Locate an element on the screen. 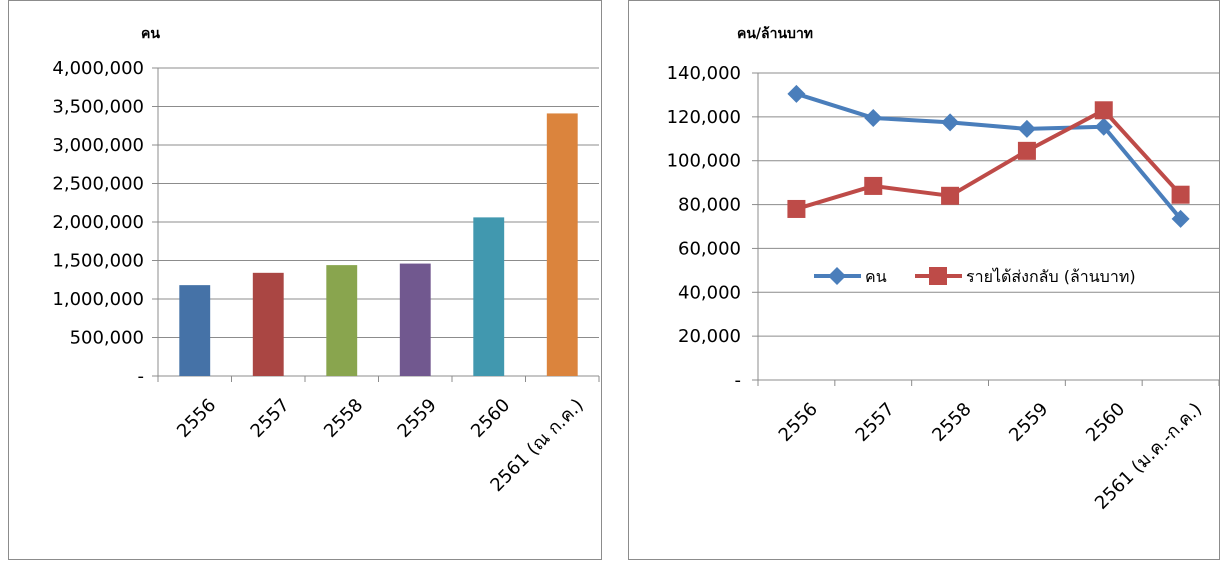  legend-marker-people is located at coordinates (837, 276).